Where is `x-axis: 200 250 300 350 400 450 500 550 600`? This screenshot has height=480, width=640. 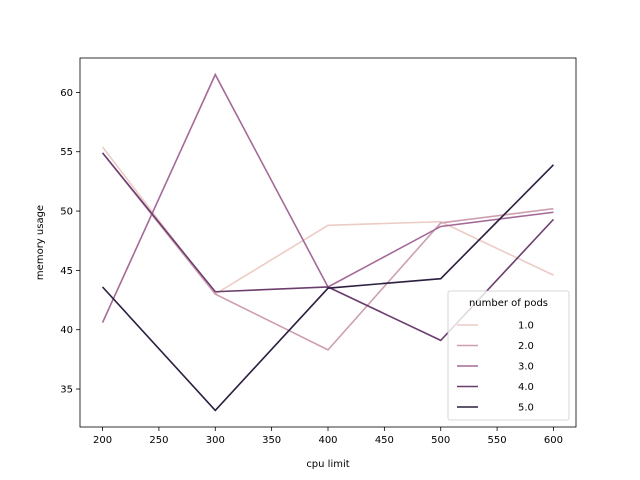 x-axis: 200 250 300 350 400 450 500 550 600 is located at coordinates (328, 436).